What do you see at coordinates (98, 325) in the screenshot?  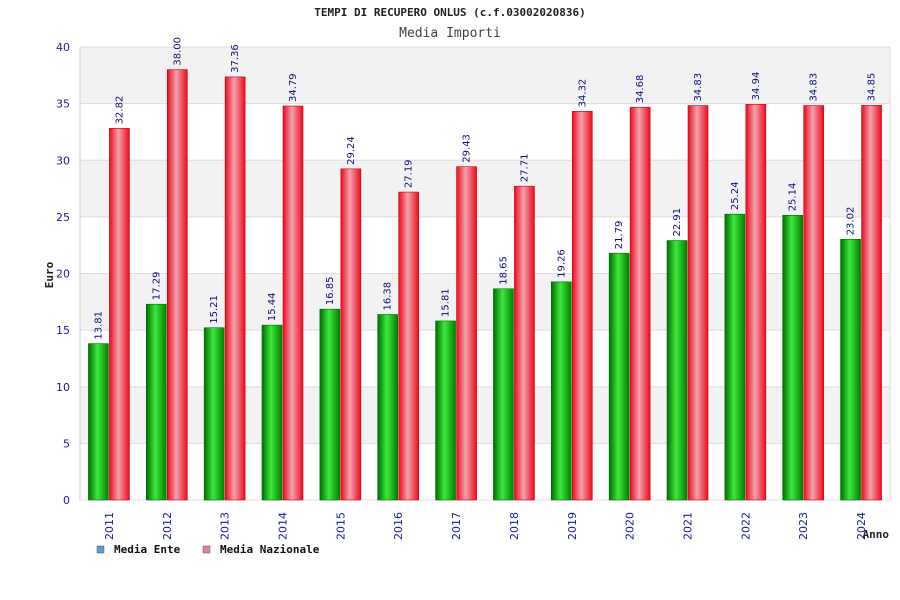 I see `data-label-media-ente-2011: 13.81` at bounding box center [98, 325].